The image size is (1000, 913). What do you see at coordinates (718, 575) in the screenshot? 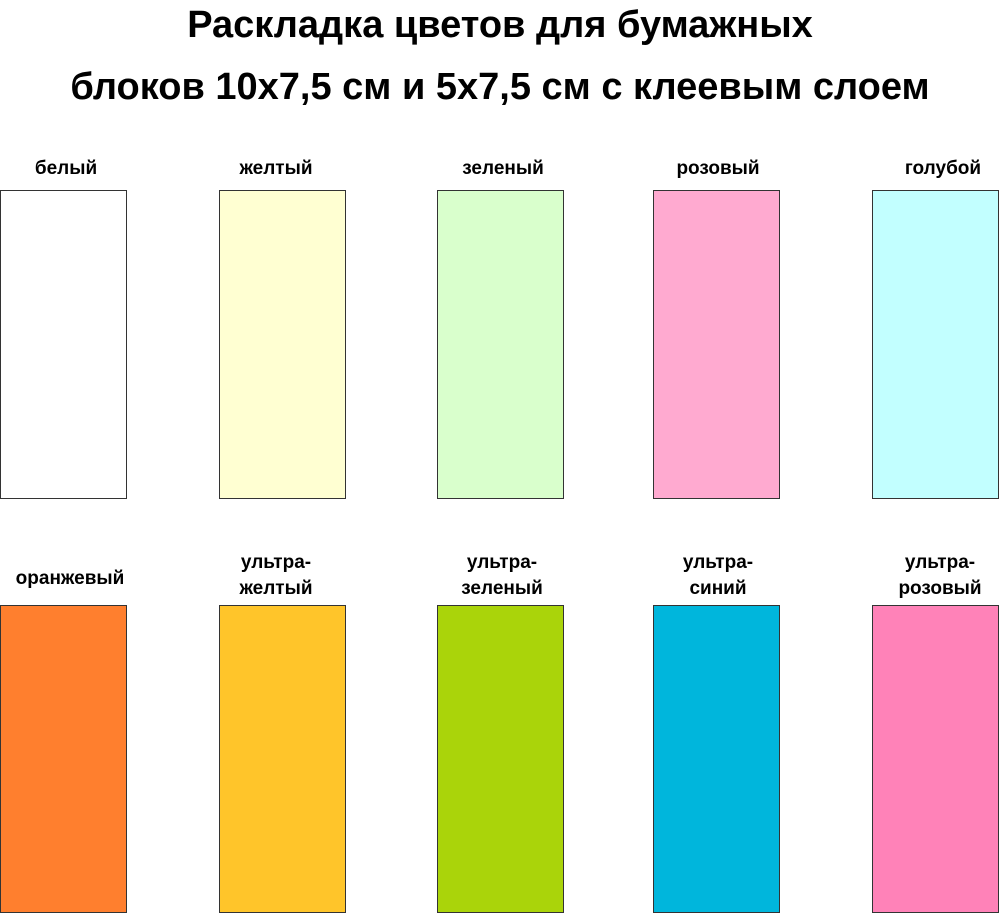
I see `swatch-label: ультра- синий` at bounding box center [718, 575].